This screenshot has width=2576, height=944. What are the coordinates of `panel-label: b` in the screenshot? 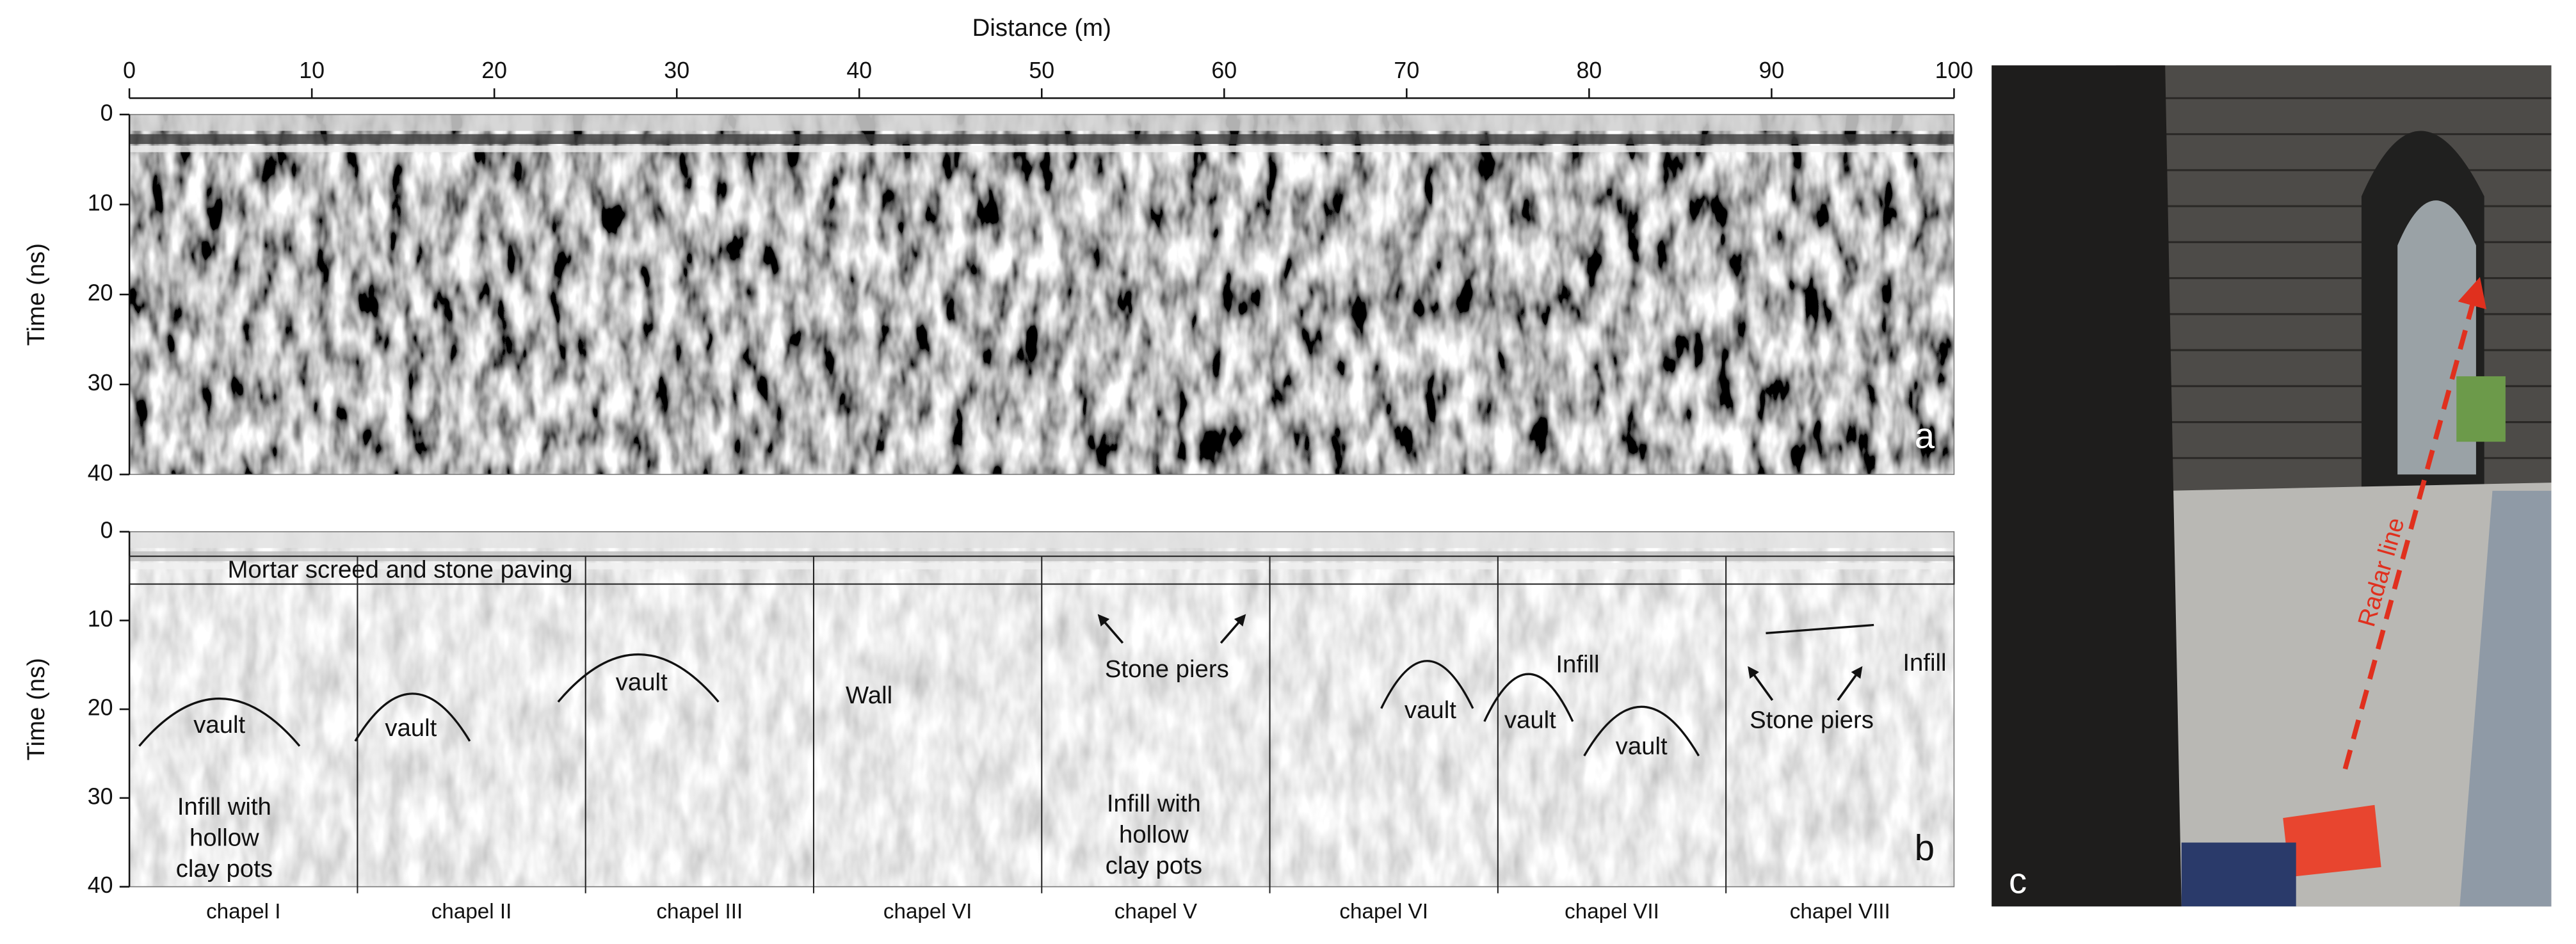 It's located at (1925, 848).